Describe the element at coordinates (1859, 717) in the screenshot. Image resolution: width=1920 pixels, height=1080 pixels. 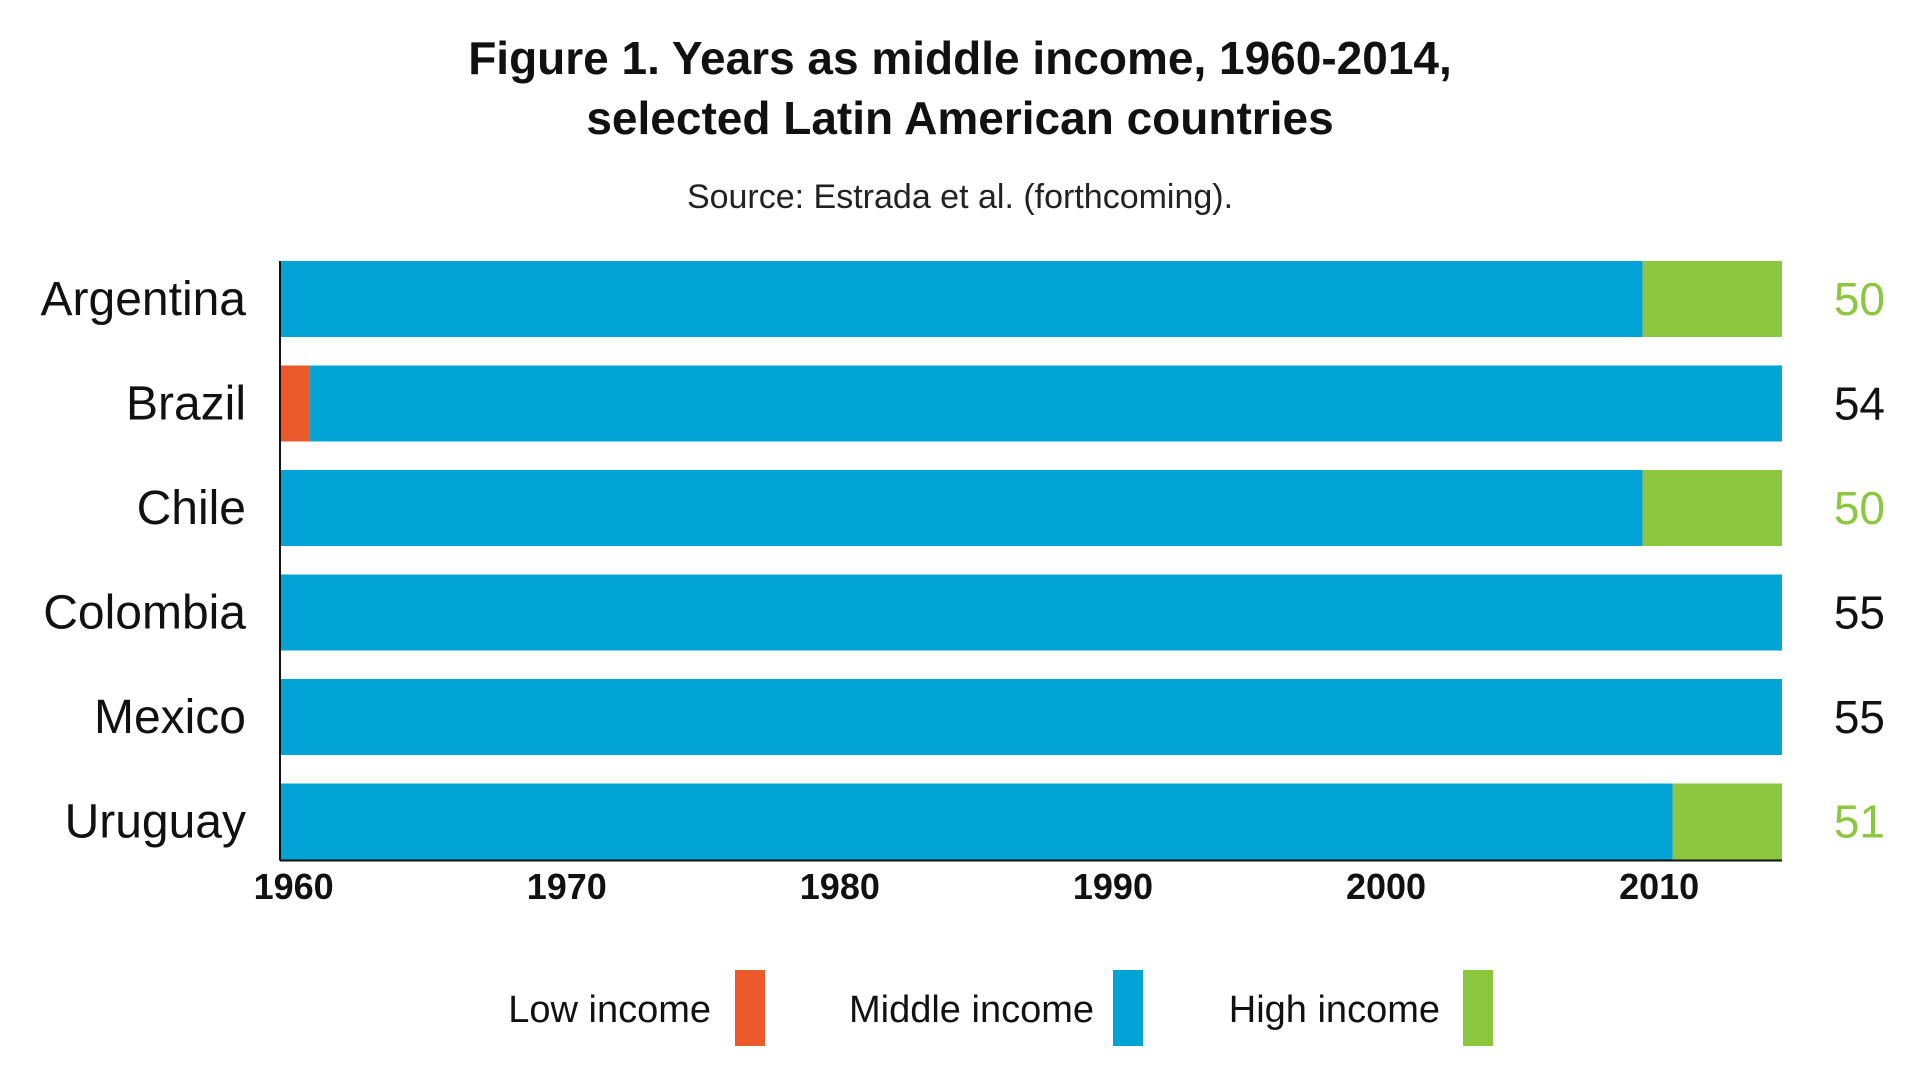
I see `total-years-mexico: 55` at that location.